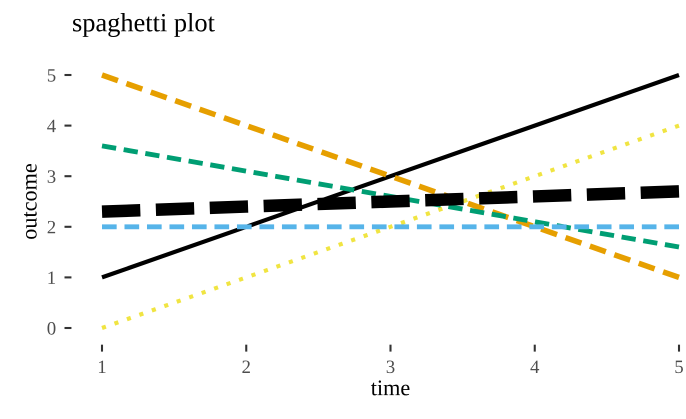  I want to click on x-tick-label: 2, so click(246, 366).